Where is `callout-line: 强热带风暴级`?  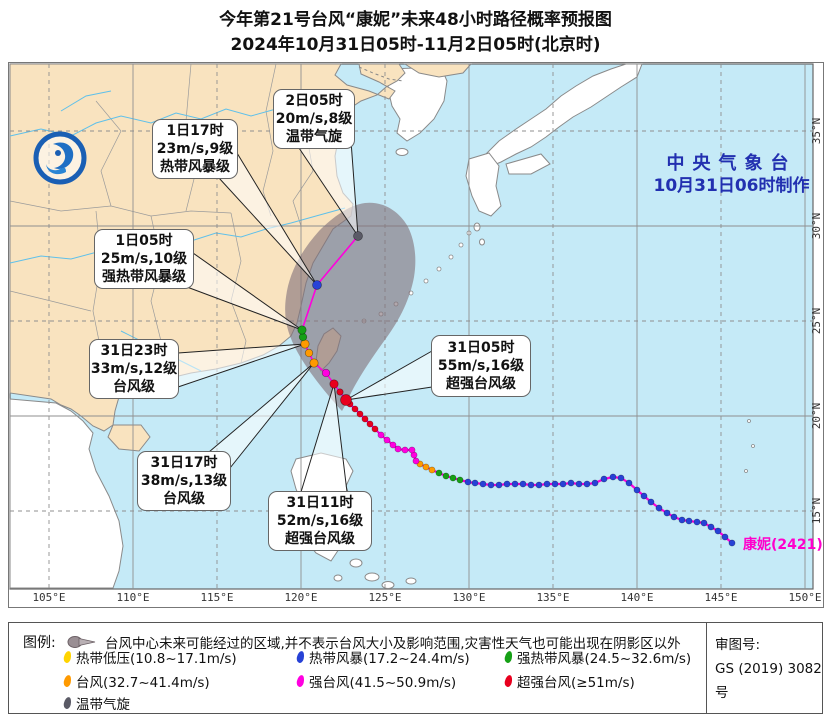 callout-line: 强热带风暴级 is located at coordinates (144, 277).